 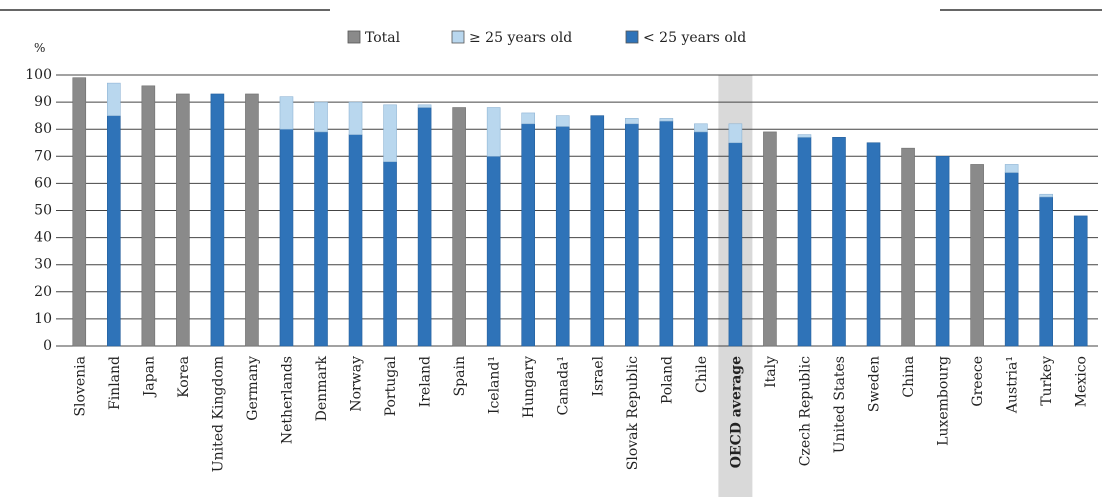 What do you see at coordinates (771, 372) in the screenshot?
I see `x-tick-label: Italy` at bounding box center [771, 372].